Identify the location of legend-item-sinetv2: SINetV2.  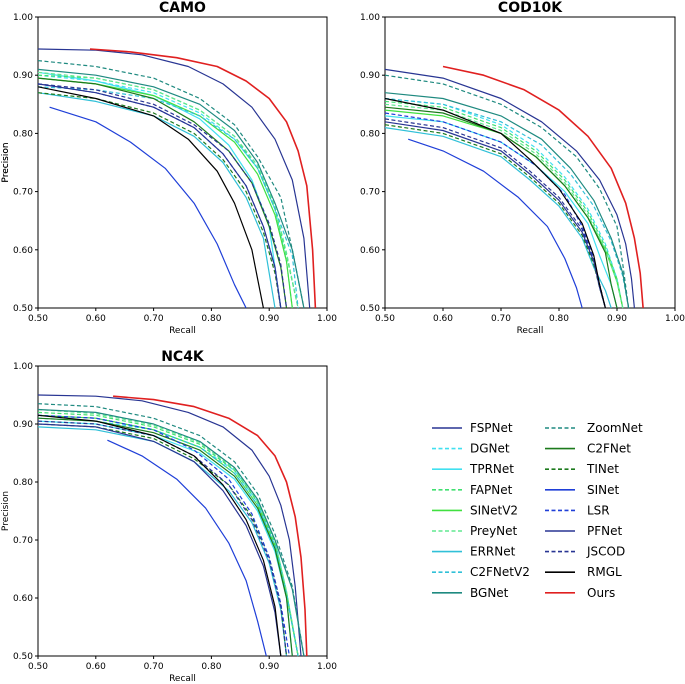
(475, 510).